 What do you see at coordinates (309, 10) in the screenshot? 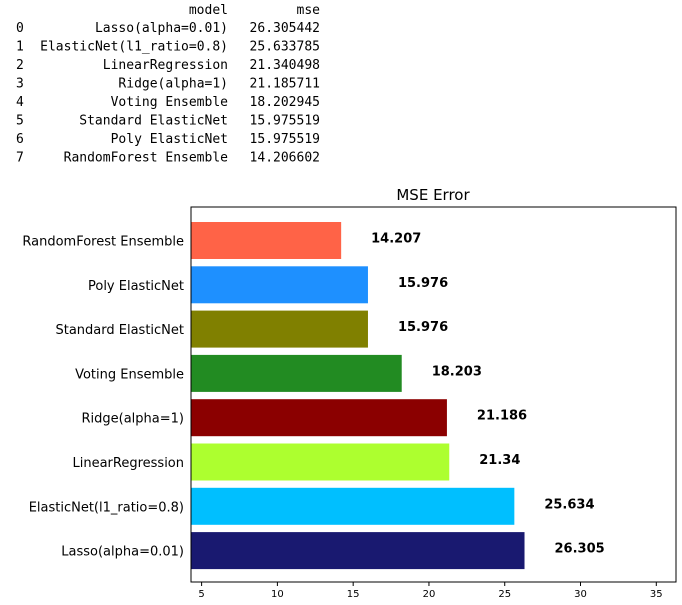
I see `column-header-mse: mse` at bounding box center [309, 10].